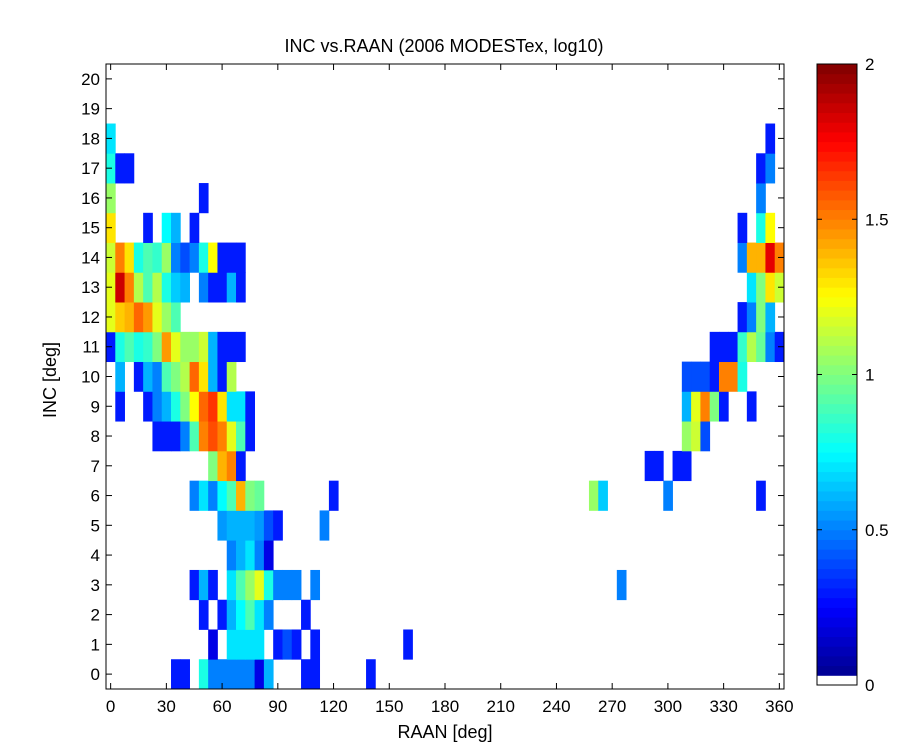 Image resolution: width=919 pixels, height=753 pixels. Describe the element at coordinates (90, 287) in the screenshot. I see `y-tick-label: 13` at that location.